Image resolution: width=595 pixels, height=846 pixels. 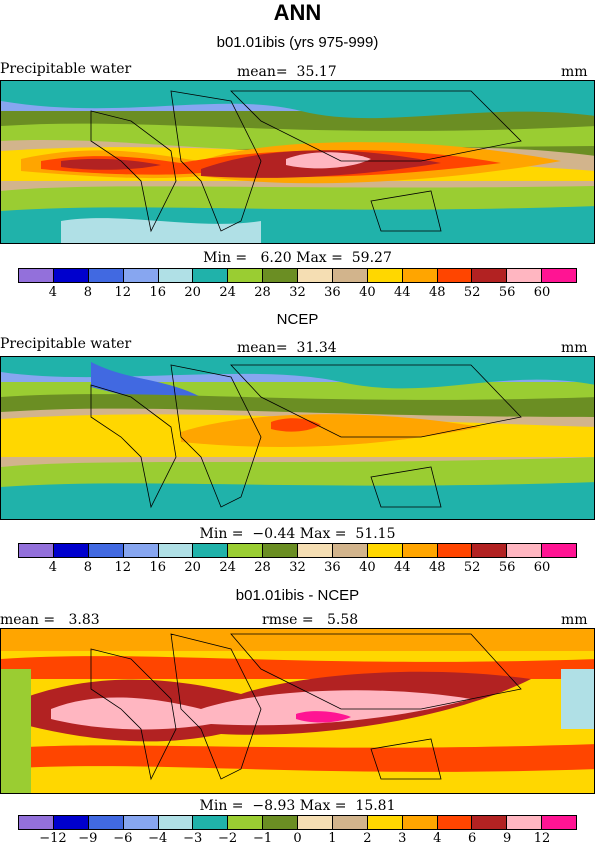 What do you see at coordinates (574, 72) in the screenshot?
I see `panel1-units-label: mm` at bounding box center [574, 72].